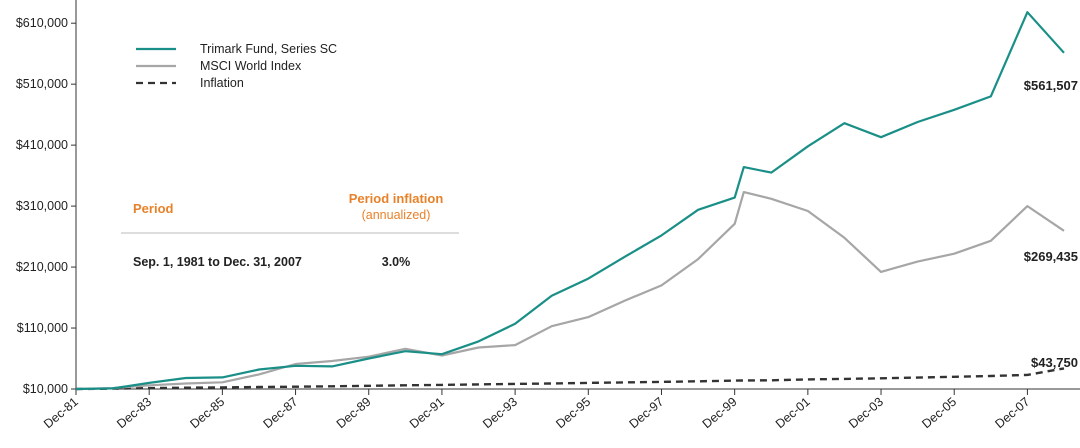 Image resolution: width=1080 pixels, height=448 pixels. I want to click on x-tick-label: Dec-99, so click(720, 413).